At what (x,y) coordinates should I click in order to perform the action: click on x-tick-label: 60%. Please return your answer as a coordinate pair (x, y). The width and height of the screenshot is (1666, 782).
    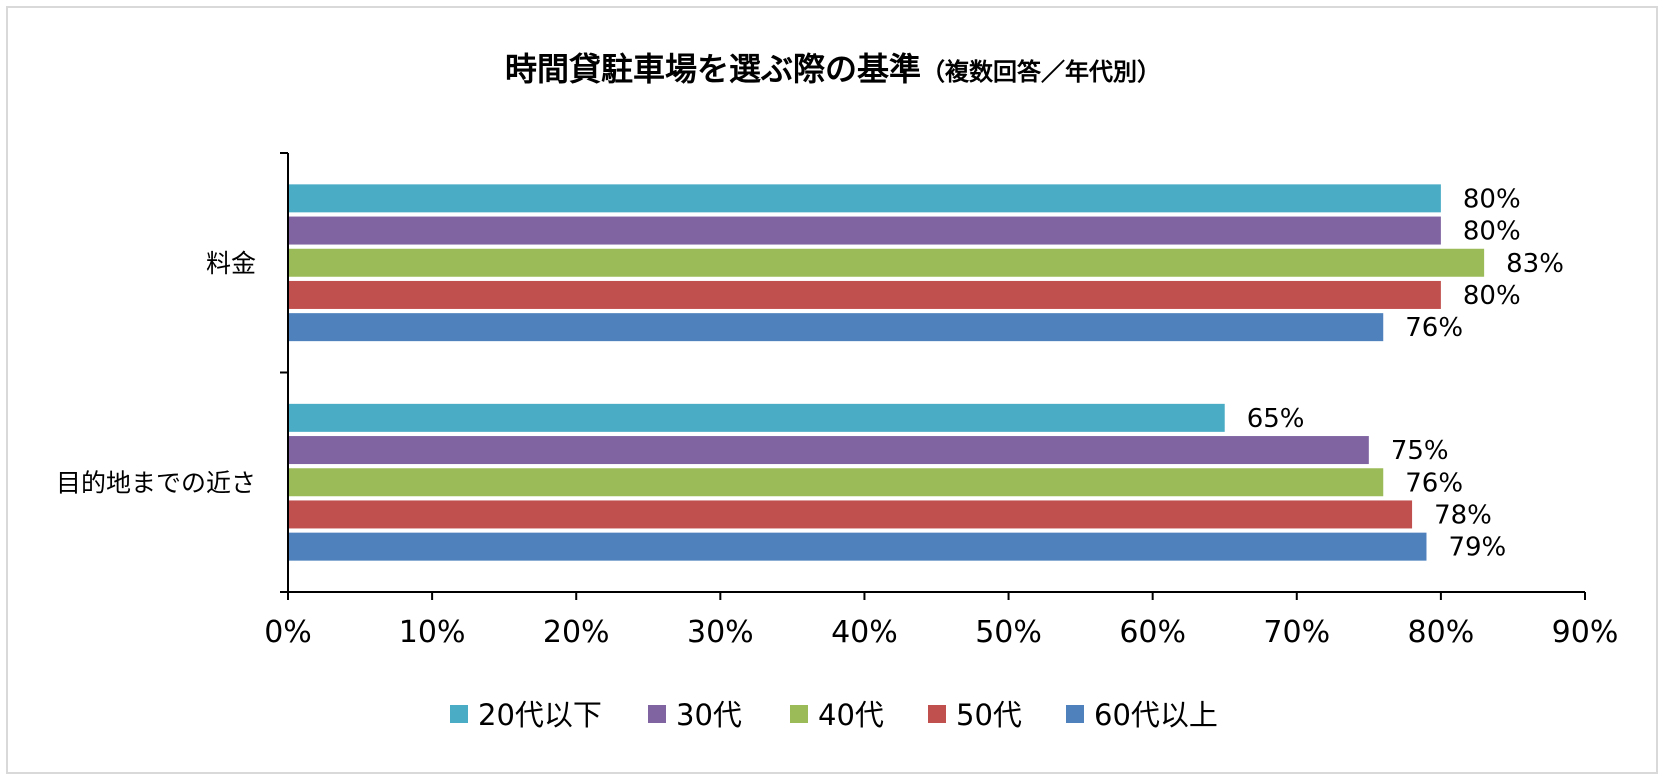
    Looking at the image, I should click on (1152, 632).